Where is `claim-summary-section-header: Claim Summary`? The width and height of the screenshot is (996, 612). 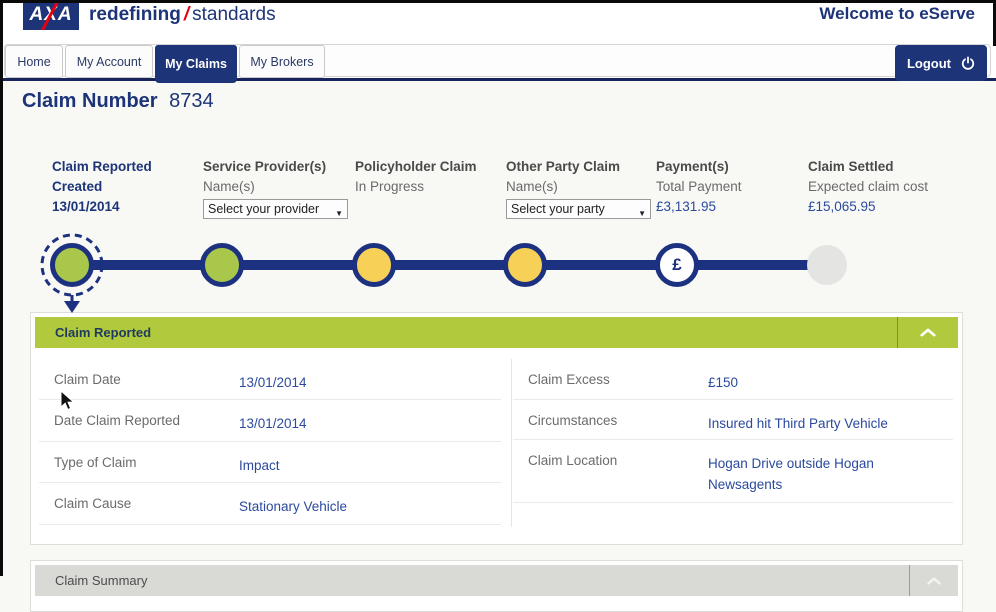
claim-summary-section-header: Claim Summary is located at coordinates (496, 580).